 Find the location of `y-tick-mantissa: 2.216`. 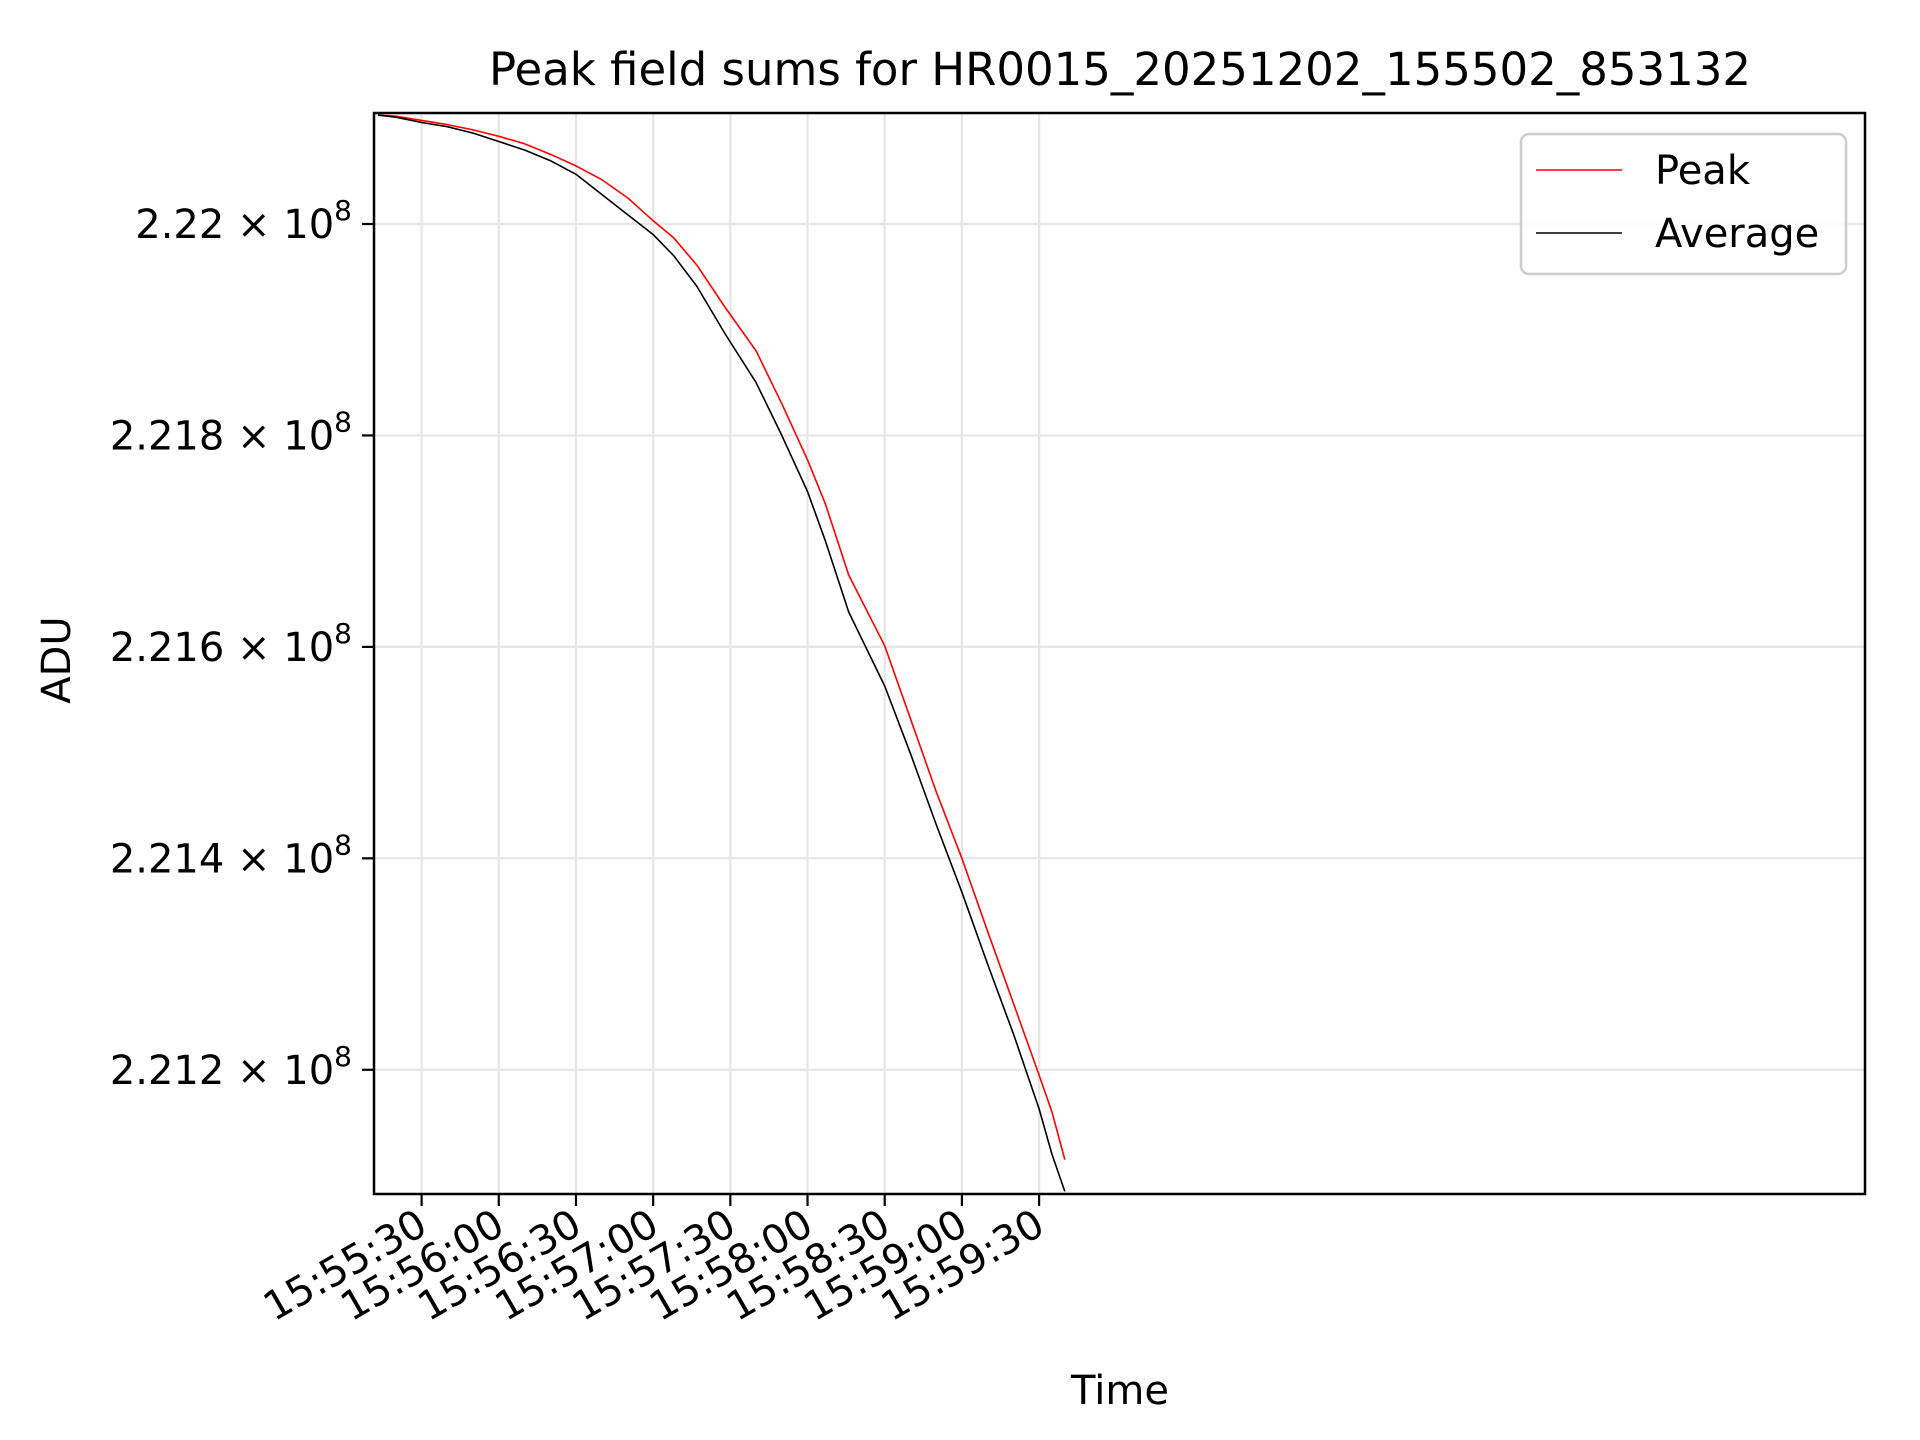

y-tick-mantissa: 2.216 is located at coordinates (167, 648).